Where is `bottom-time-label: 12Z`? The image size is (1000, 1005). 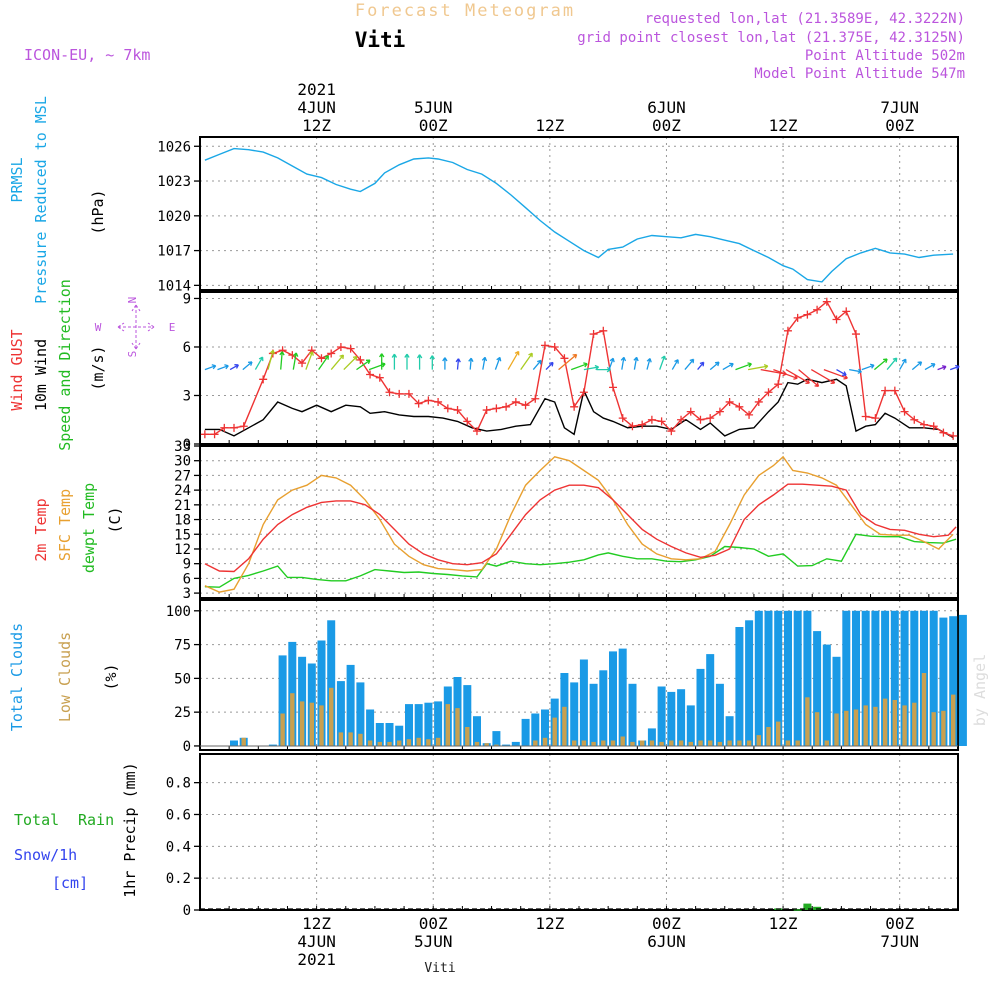 bottom-time-label: 12Z is located at coordinates (549, 923).